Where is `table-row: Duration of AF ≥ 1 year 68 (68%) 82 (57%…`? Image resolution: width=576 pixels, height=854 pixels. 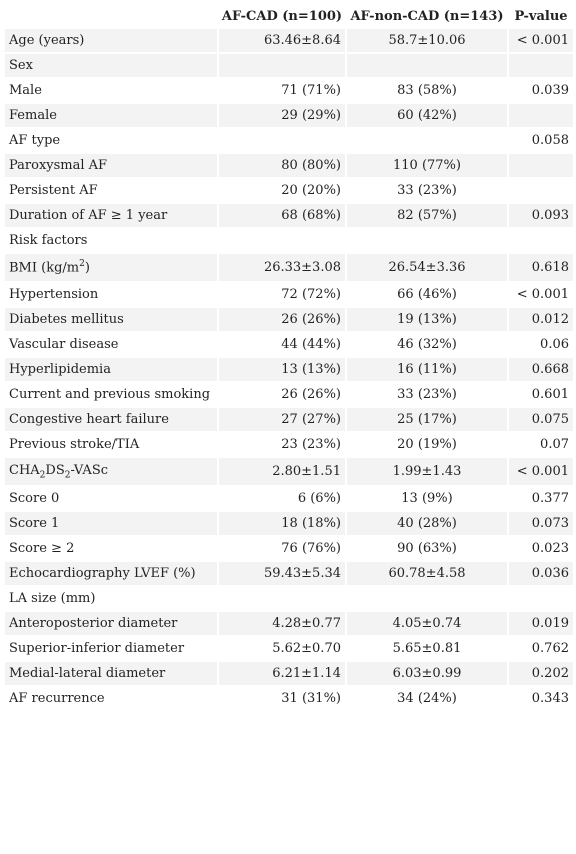
table-row: Duration of AF ≥ 1 year 68 (68%) 82 (57%… is located at coordinates (289, 215).